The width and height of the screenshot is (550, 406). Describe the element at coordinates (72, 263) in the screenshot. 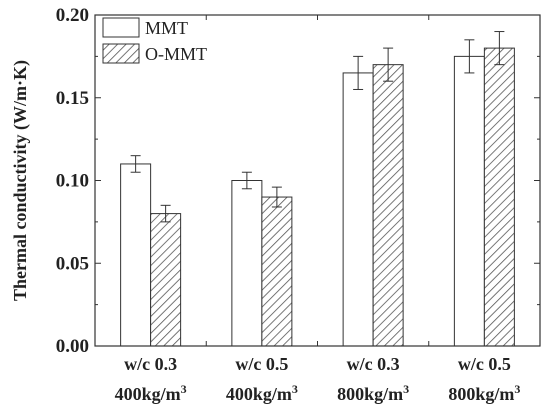

I see `y-tick-label: 0.05` at that location.